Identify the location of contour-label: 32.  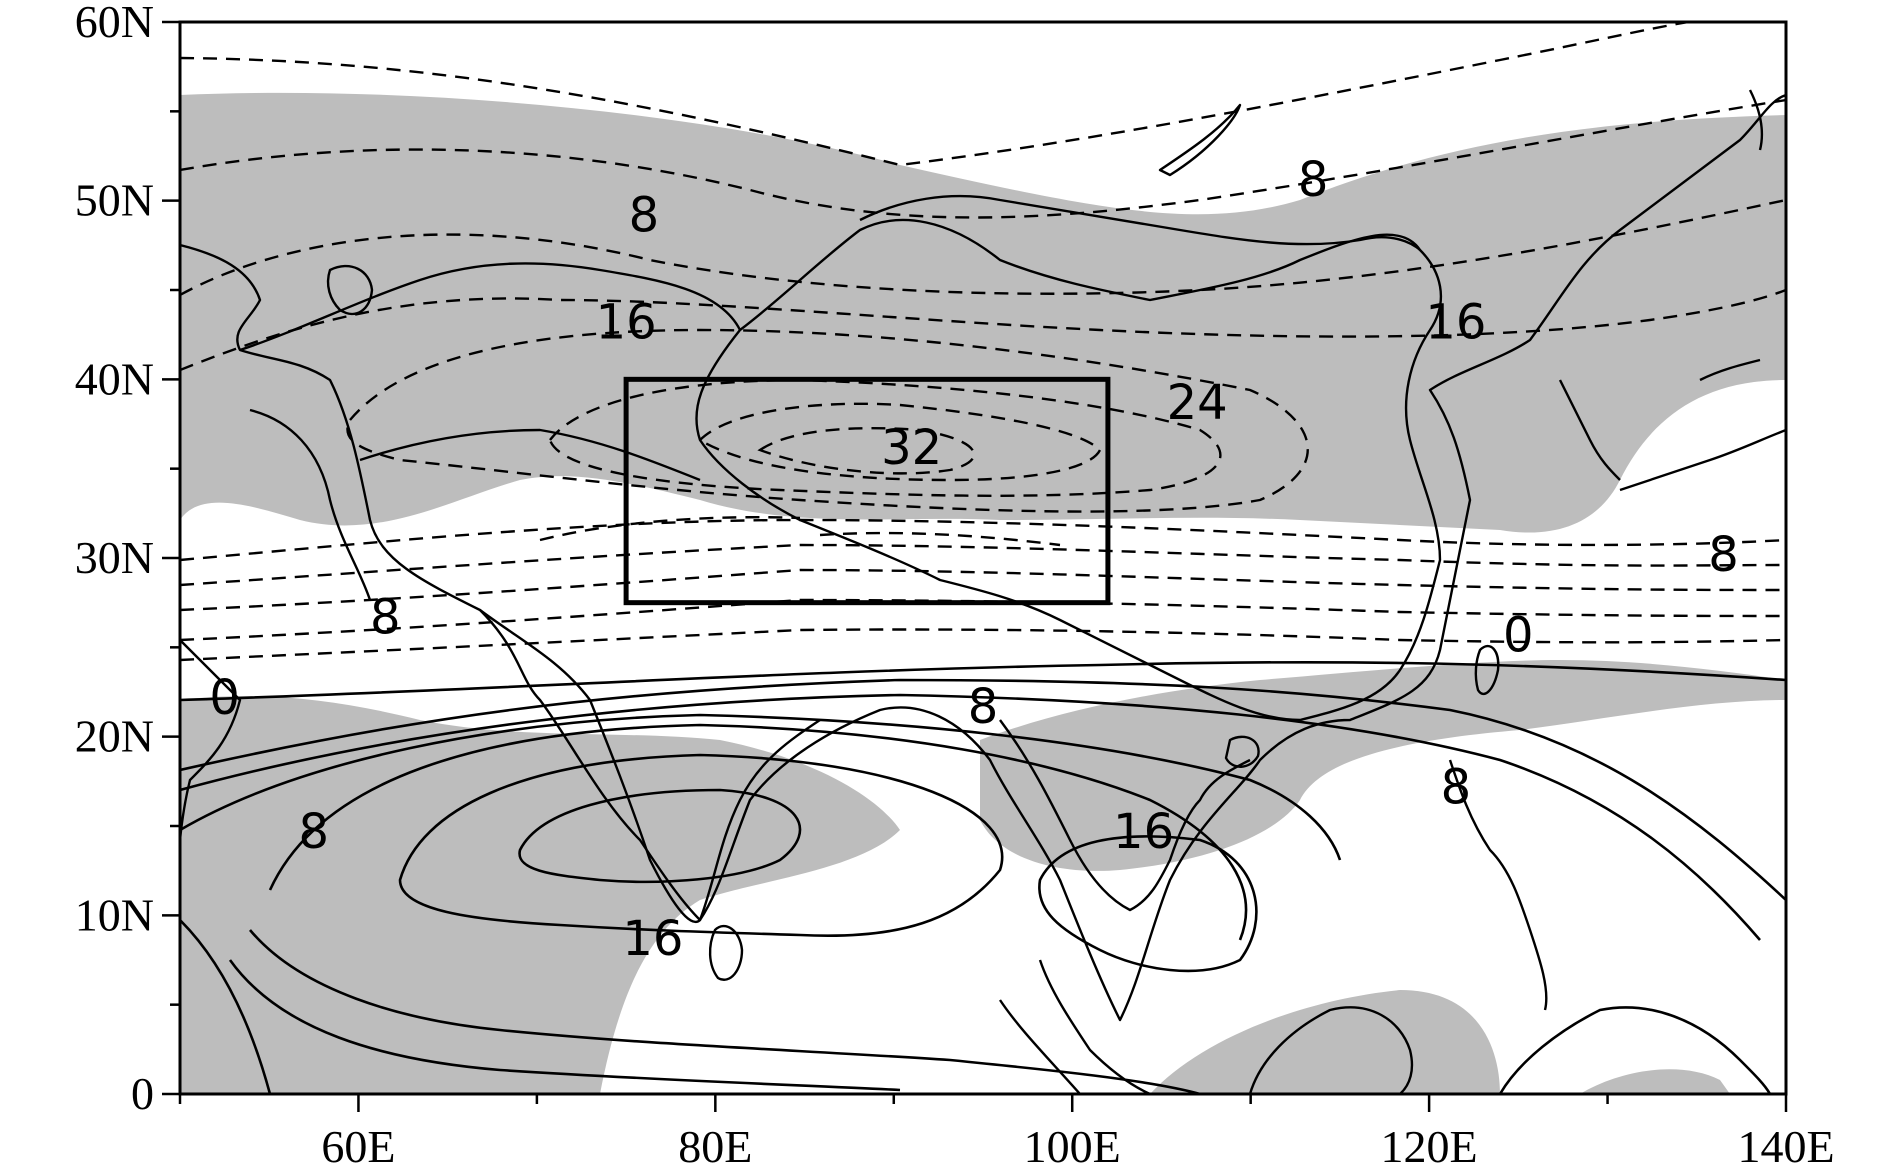
(911, 448).